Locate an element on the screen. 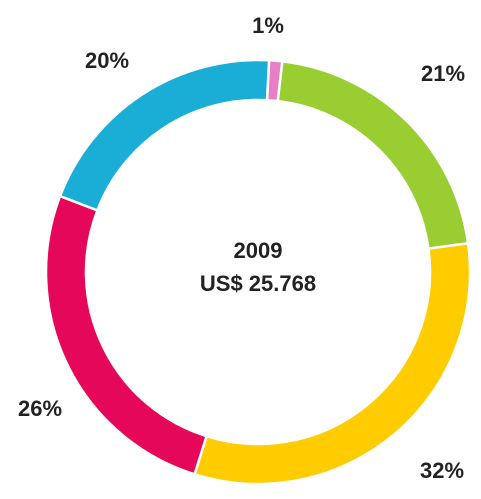 The image size is (481, 499). center-subtitle: US$ 25.768 is located at coordinates (258, 283).